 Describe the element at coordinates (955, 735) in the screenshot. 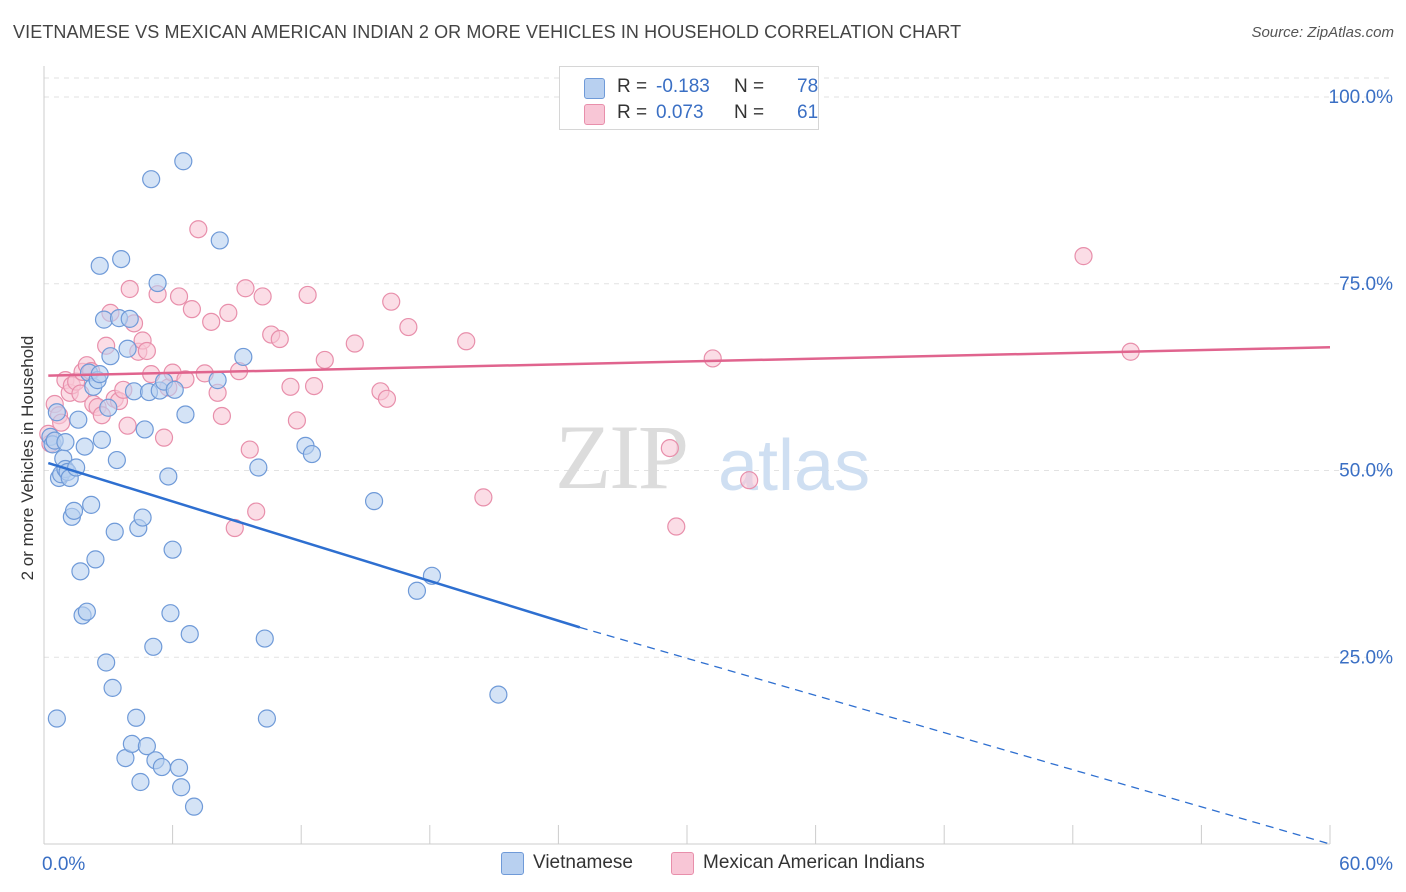

I see `vietnamese-trend-extension` at that location.